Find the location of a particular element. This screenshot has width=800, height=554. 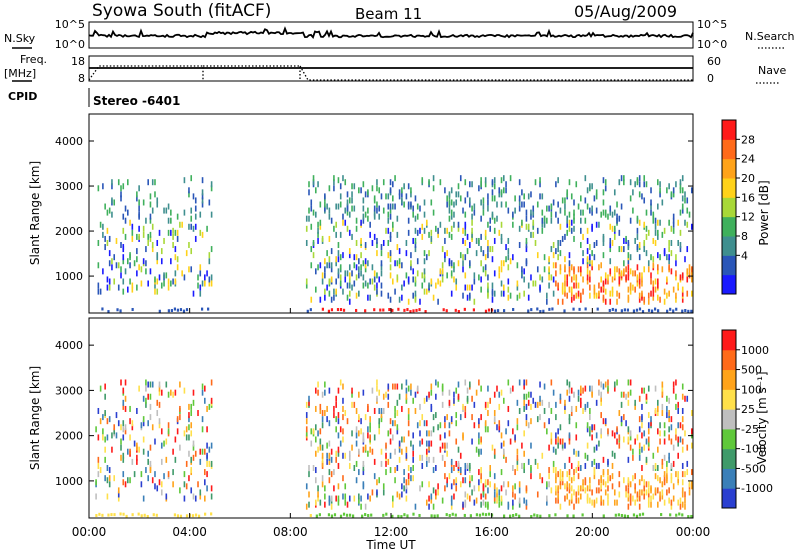

velocity-ytick-label-2: 3000 is located at coordinates (69, 390).